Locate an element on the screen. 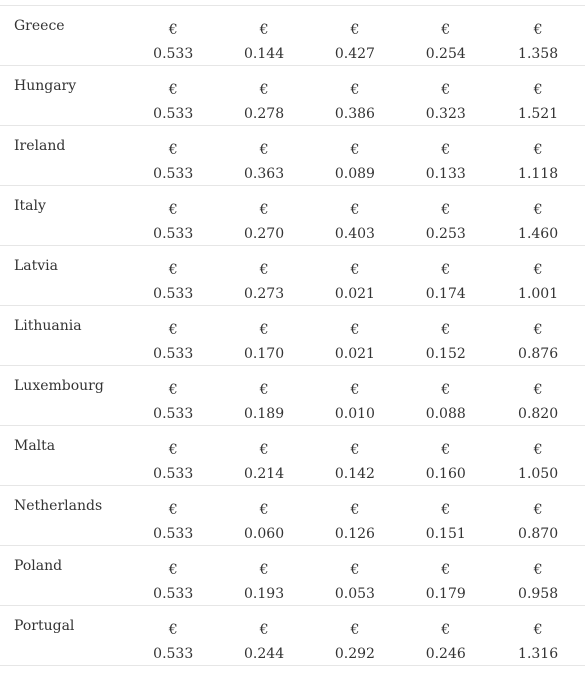  value-cell: €0.142 is located at coordinates (354, 455).